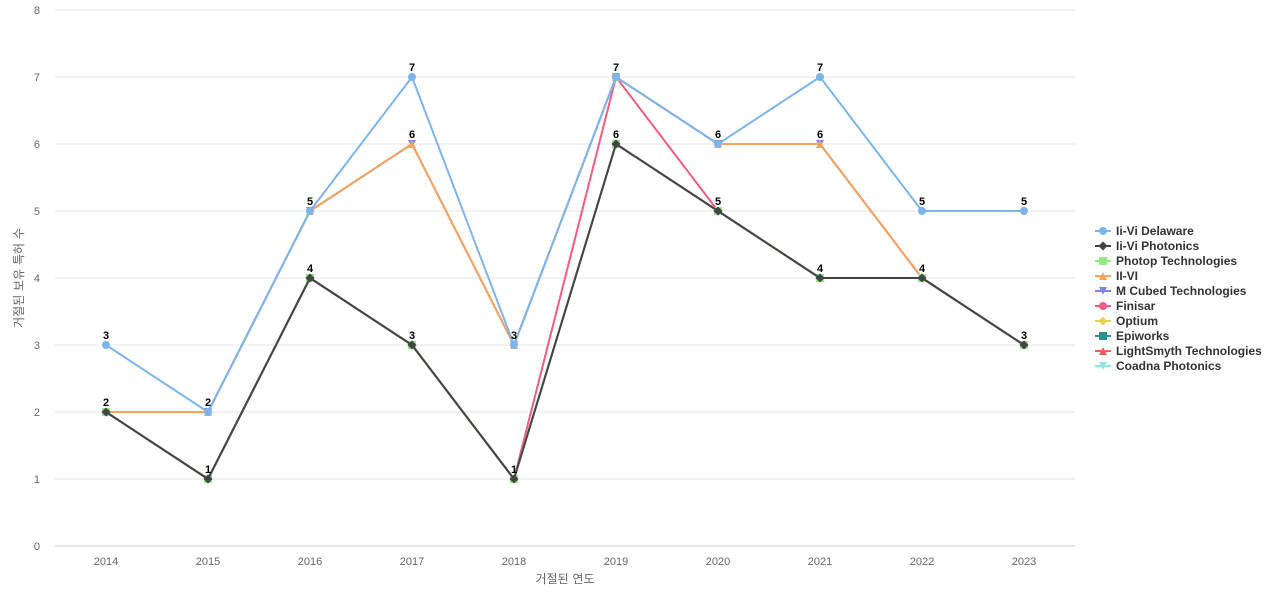 The height and width of the screenshot is (600, 1280). I want to click on legend-label: Optium, so click(1137, 321).